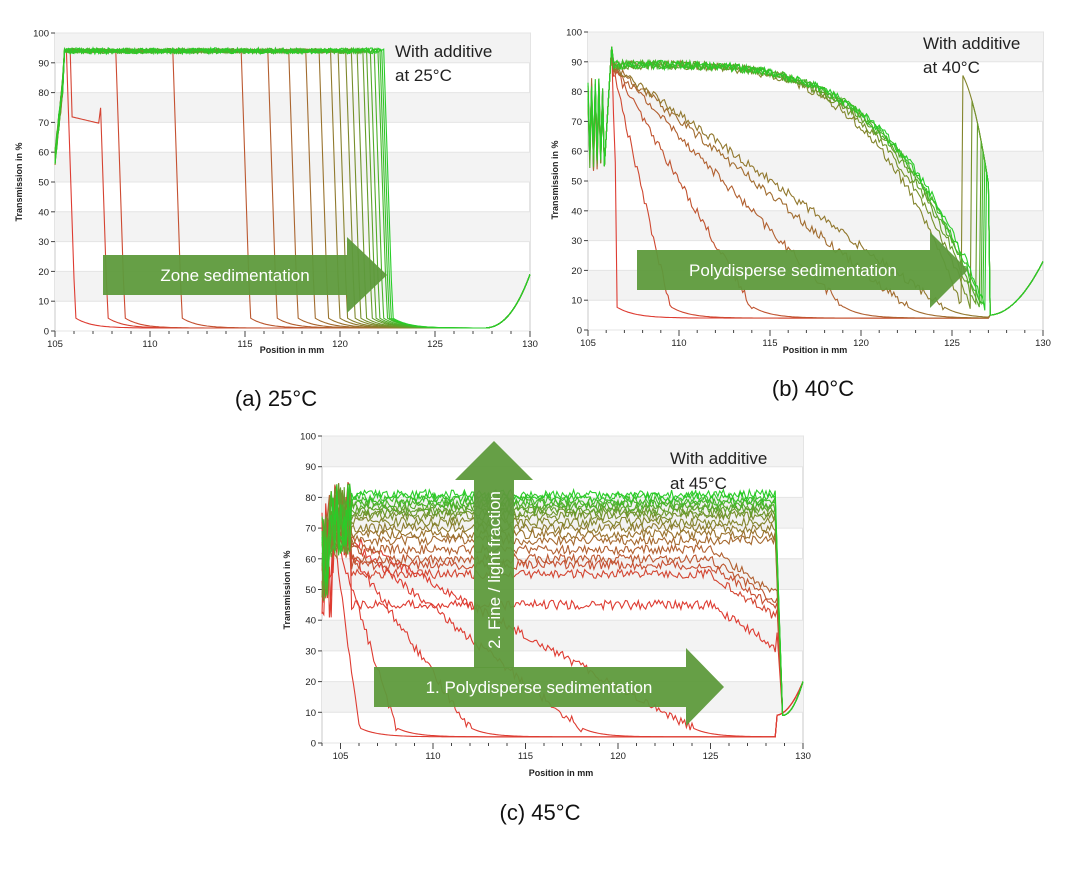  Describe the element at coordinates (276, 398) in the screenshot. I see `caption-a: (a) 25°C` at that location.